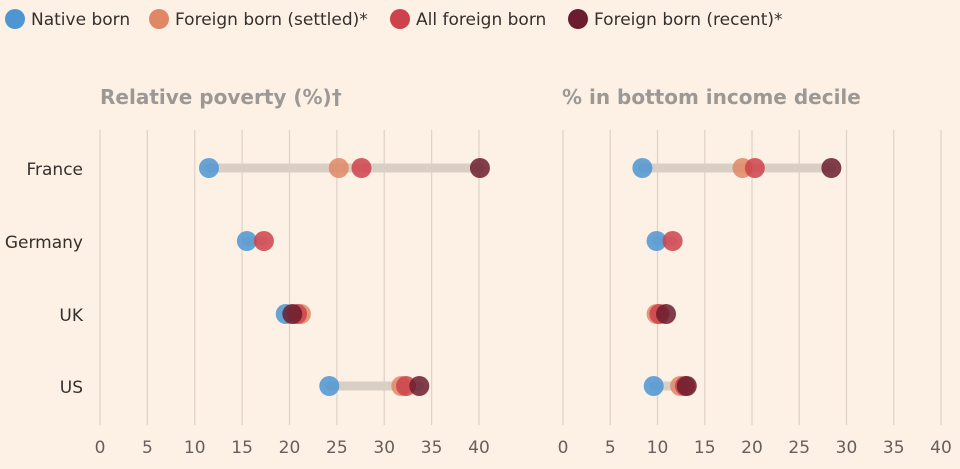 This screenshot has width=960, height=469. Describe the element at coordinates (159, 19) in the screenshot. I see `legend-swatch-settled` at that location.